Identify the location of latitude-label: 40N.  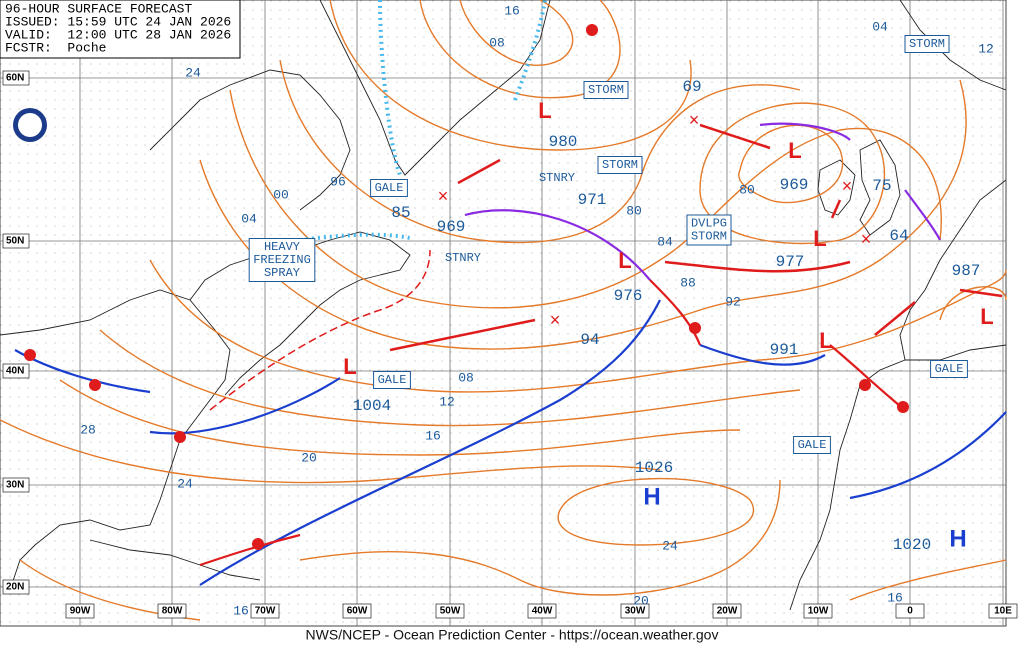
(15, 371).